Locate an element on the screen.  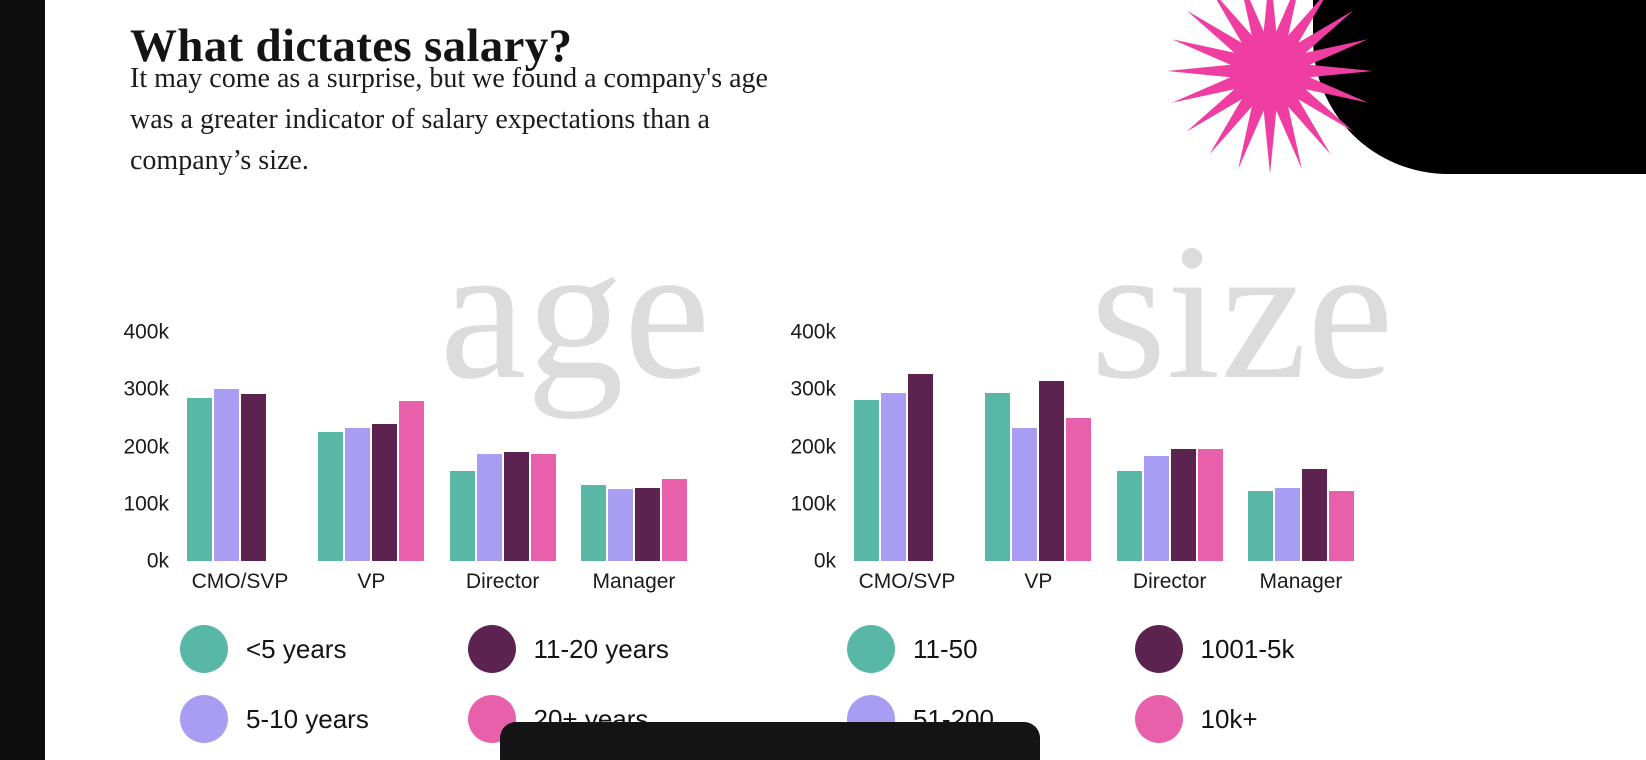
legend-item: 10k+ is located at coordinates (1278, 719).